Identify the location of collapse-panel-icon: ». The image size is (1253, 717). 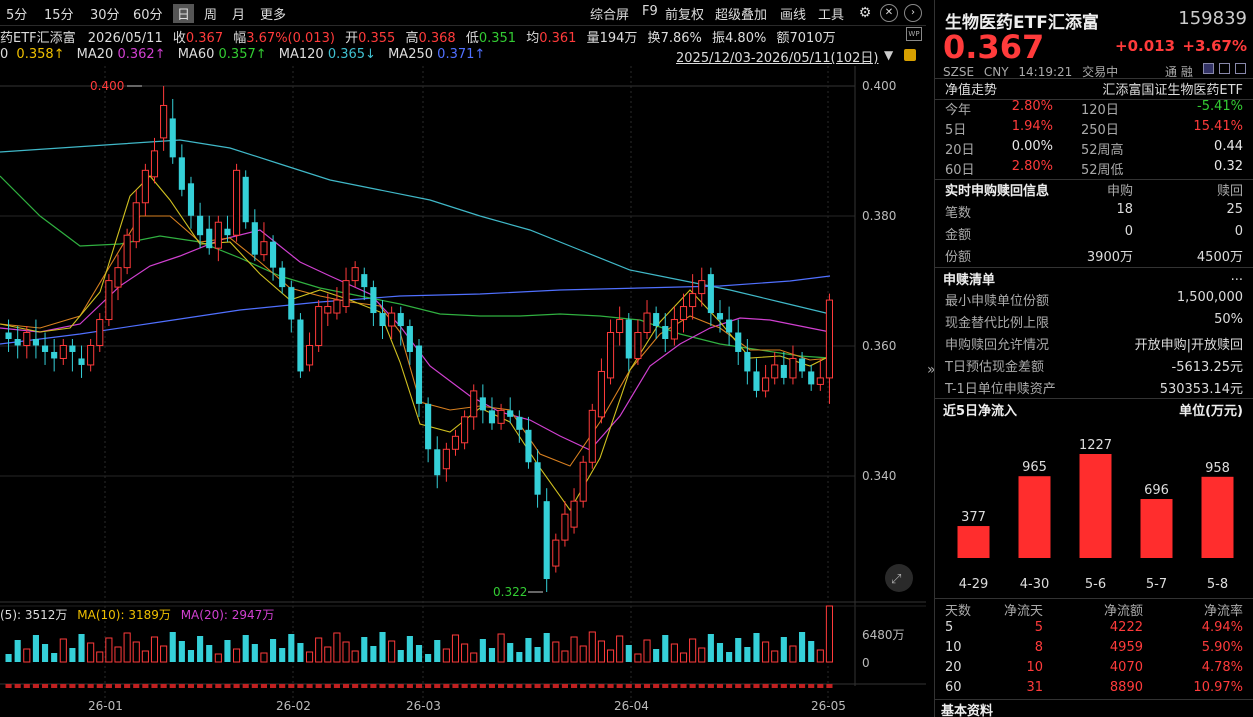
(931, 370).